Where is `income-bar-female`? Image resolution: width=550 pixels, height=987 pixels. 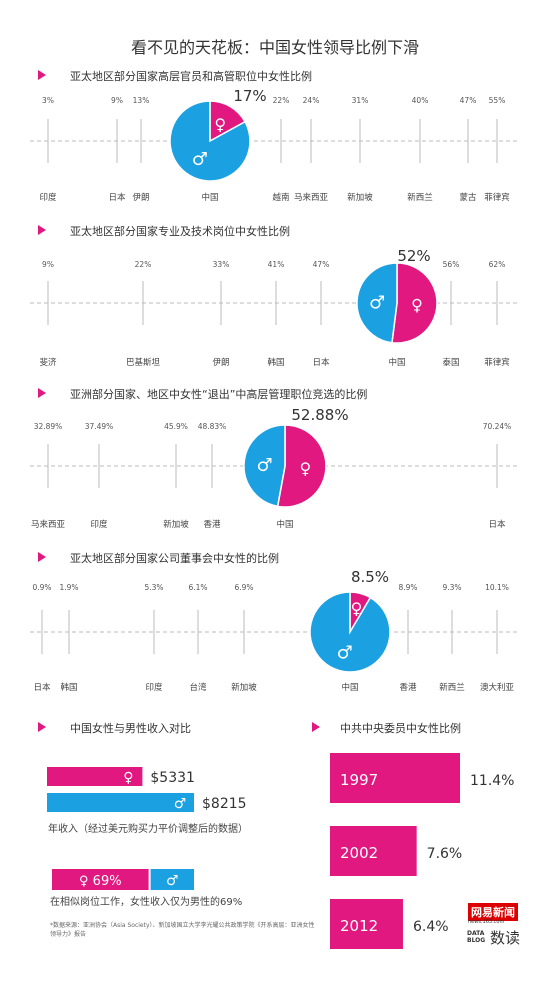 income-bar-female is located at coordinates (95, 776).